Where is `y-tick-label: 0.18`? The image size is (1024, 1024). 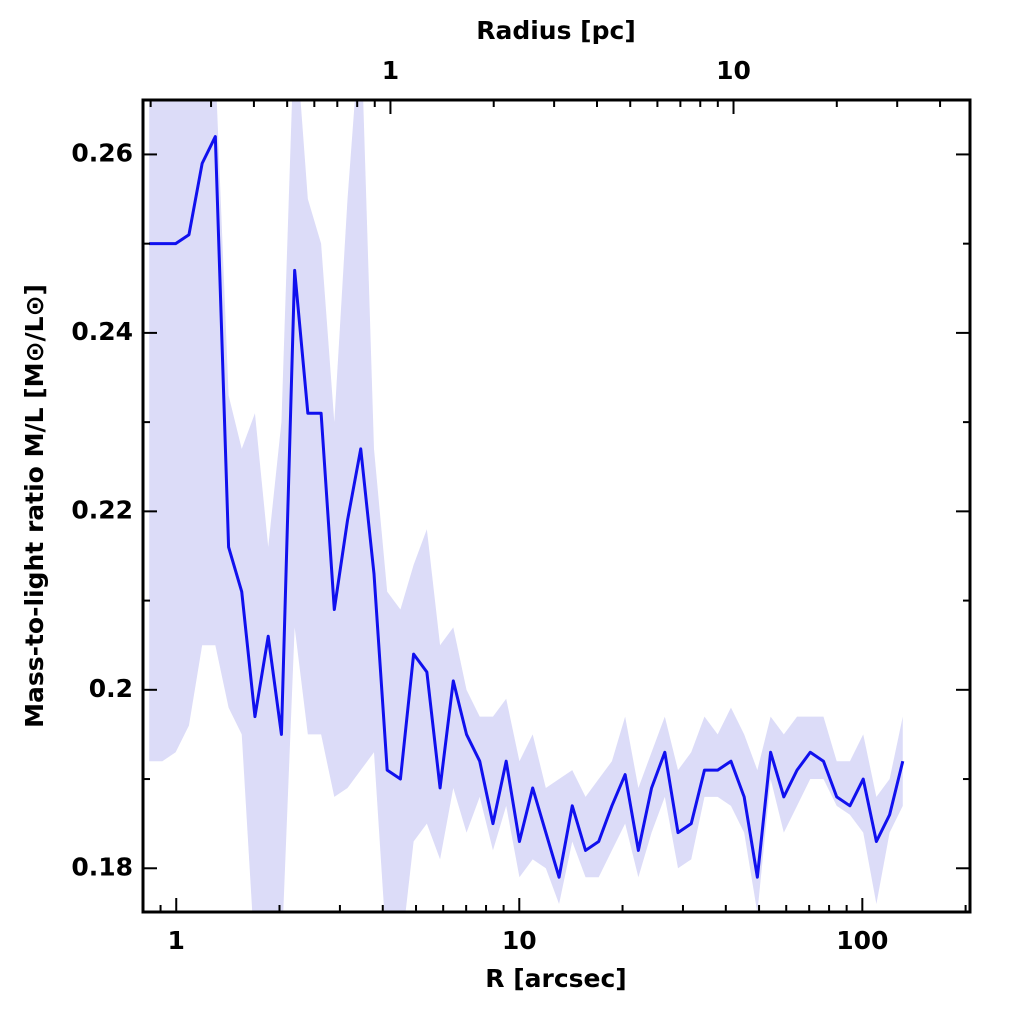 y-tick-label: 0.18 is located at coordinates (102, 866).